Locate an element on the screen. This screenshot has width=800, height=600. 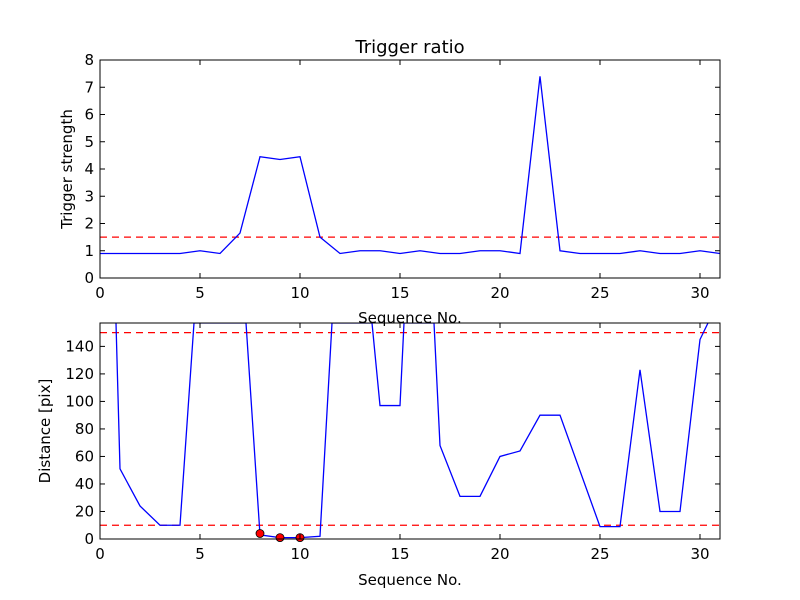
y-tick-label: 140 is located at coordinates (79, 346).